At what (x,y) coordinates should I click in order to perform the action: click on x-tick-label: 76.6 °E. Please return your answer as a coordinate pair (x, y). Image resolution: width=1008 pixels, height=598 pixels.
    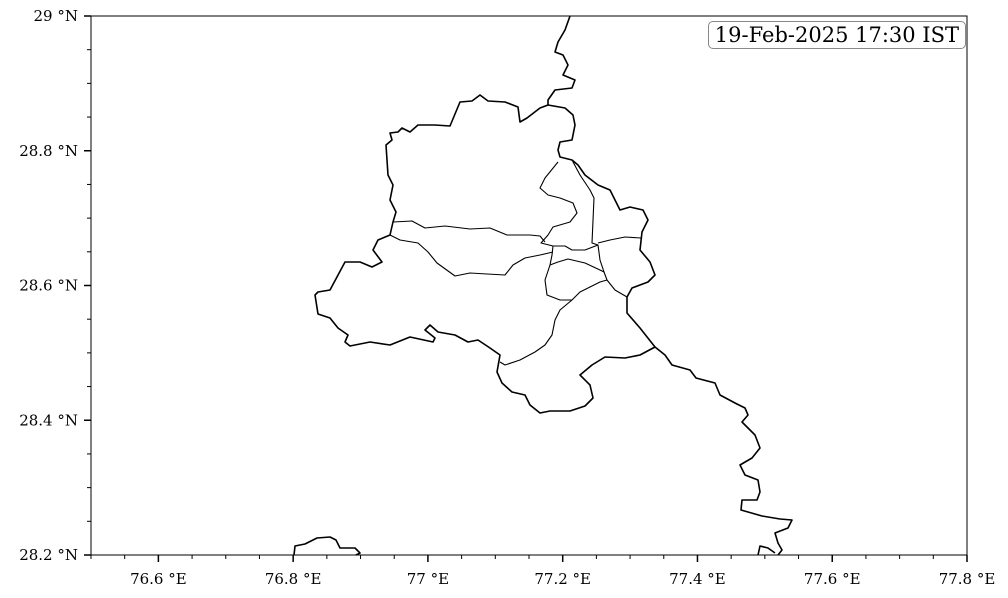
    Looking at the image, I should click on (158, 579).